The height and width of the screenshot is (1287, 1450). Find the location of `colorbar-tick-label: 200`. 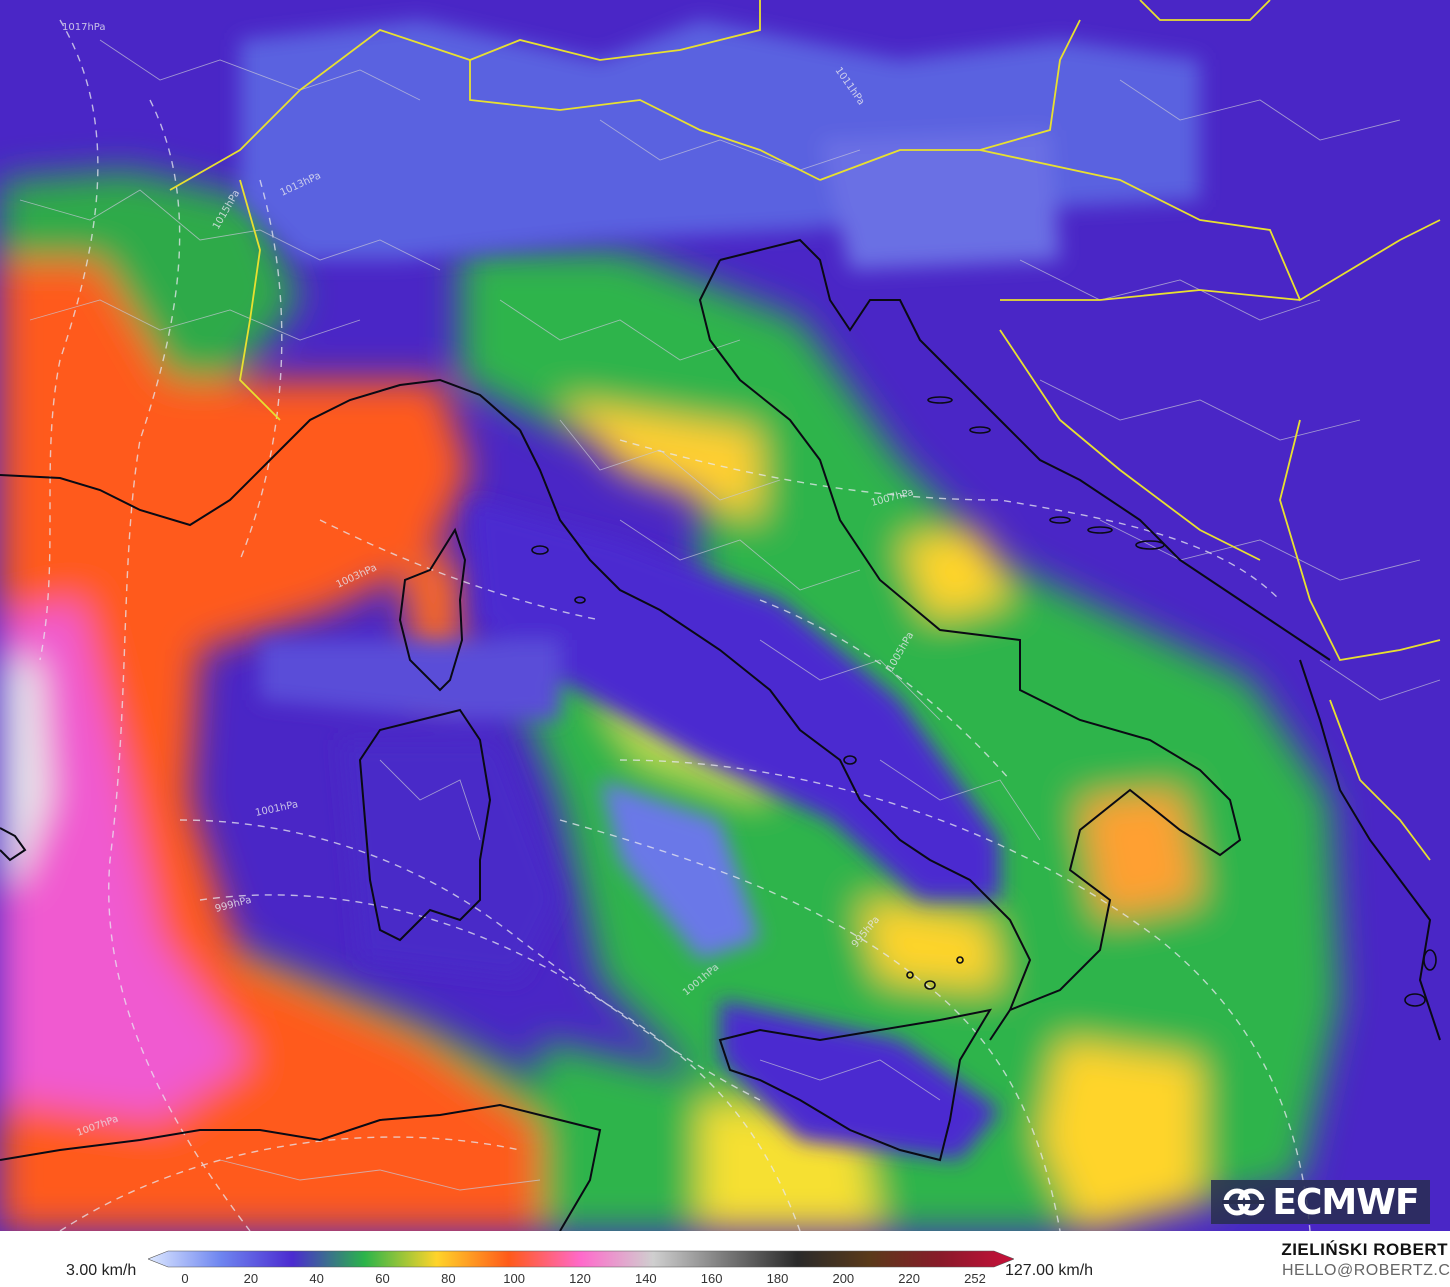

colorbar-tick-label: 200 is located at coordinates (843, 1278).